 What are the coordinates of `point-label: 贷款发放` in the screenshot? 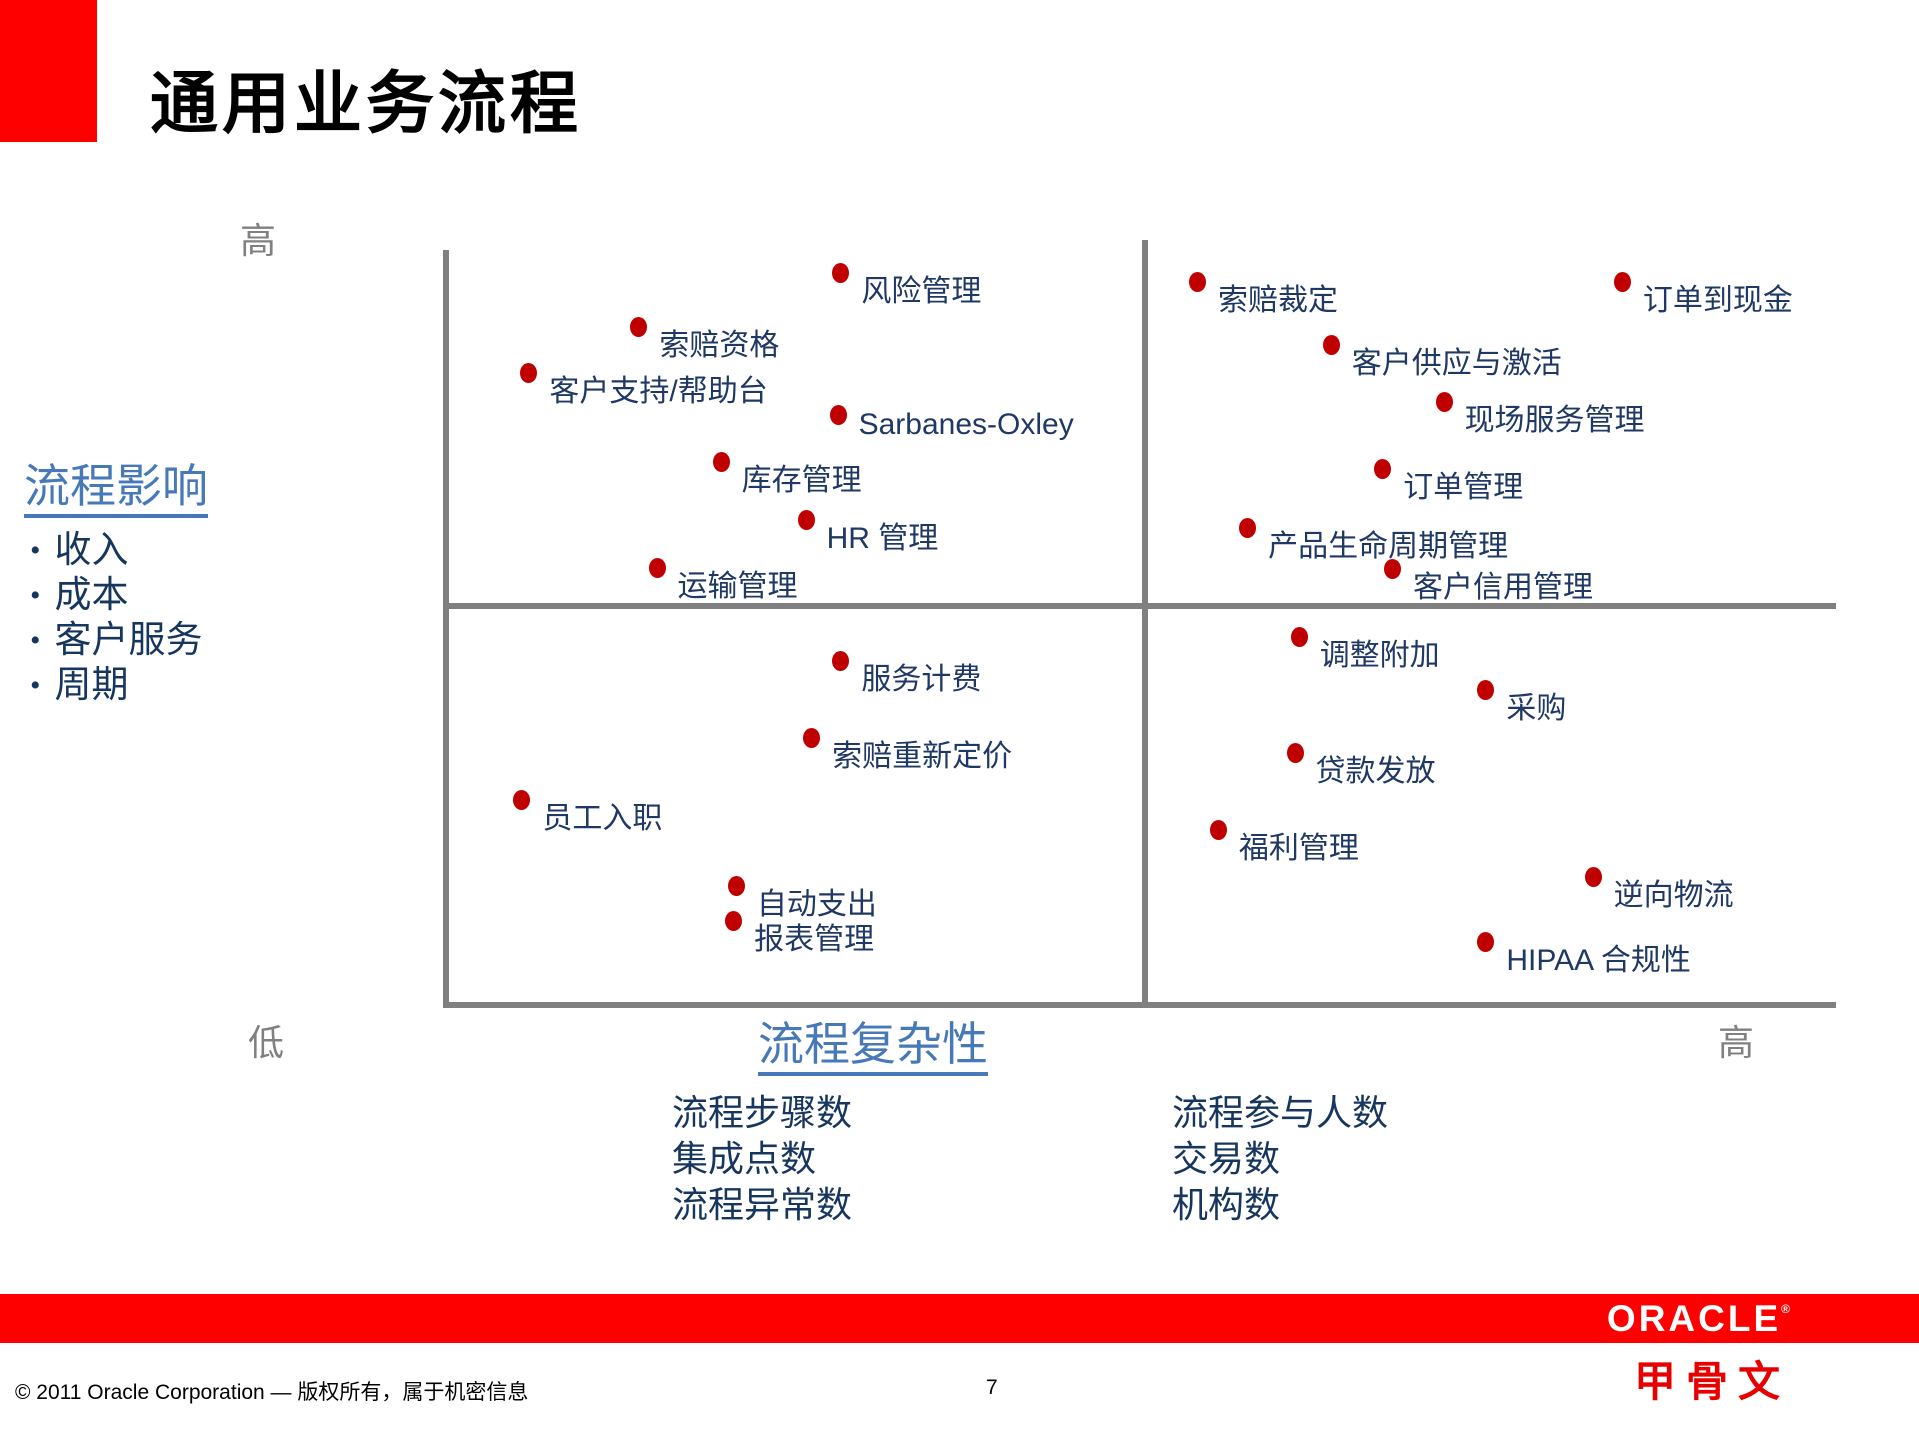 It's located at (1375, 772).